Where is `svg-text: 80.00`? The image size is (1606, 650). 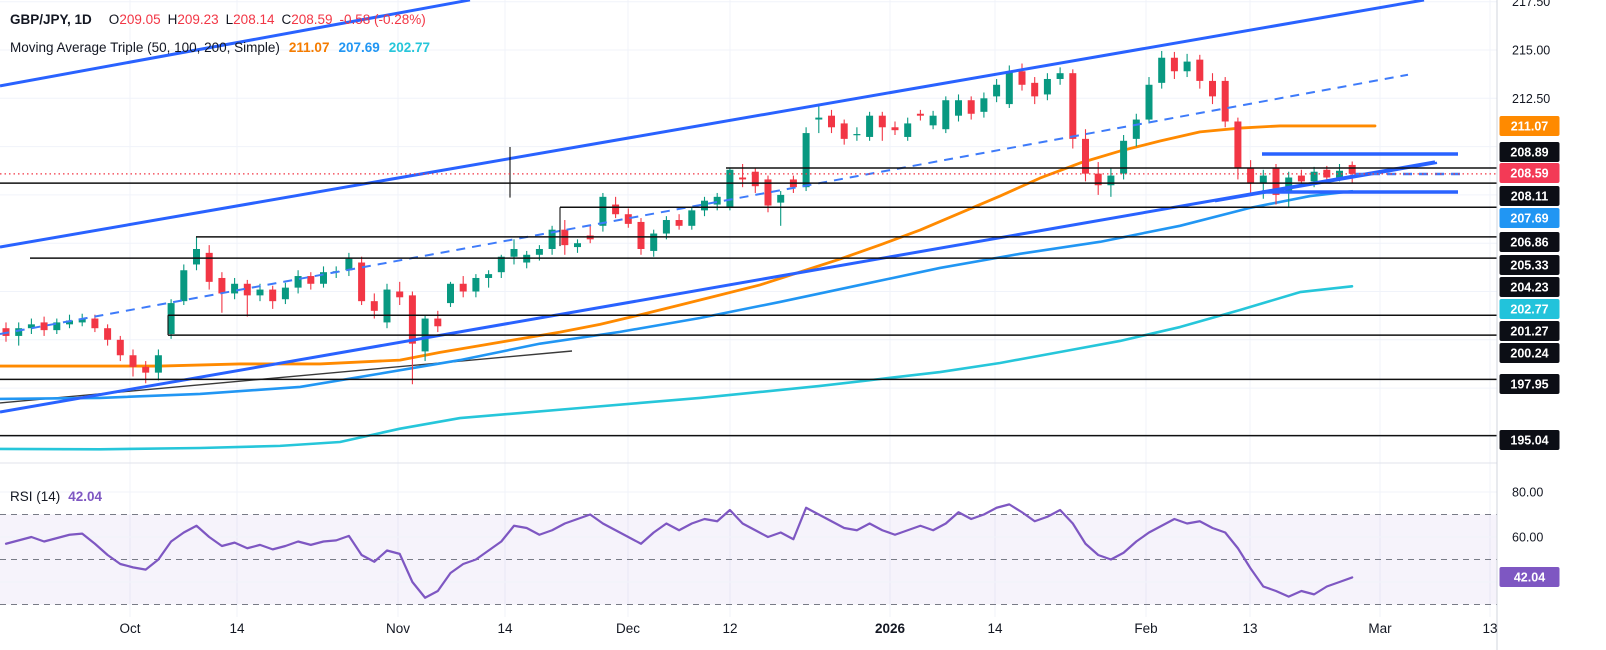 svg-text: 80.00 is located at coordinates (1527, 493).